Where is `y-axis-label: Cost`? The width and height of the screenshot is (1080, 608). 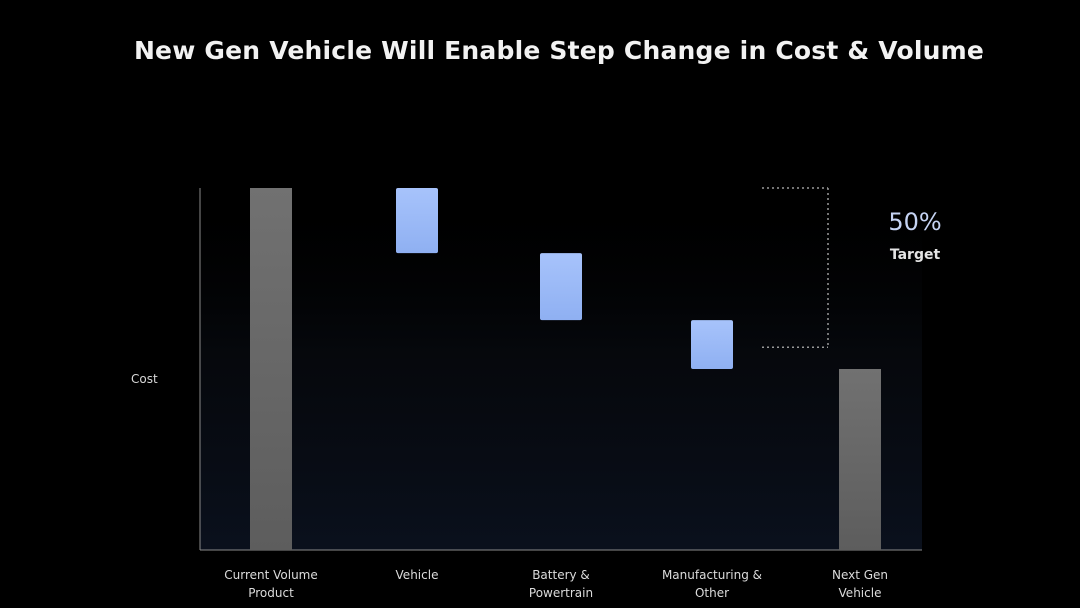 y-axis-label: Cost is located at coordinates (144, 379).